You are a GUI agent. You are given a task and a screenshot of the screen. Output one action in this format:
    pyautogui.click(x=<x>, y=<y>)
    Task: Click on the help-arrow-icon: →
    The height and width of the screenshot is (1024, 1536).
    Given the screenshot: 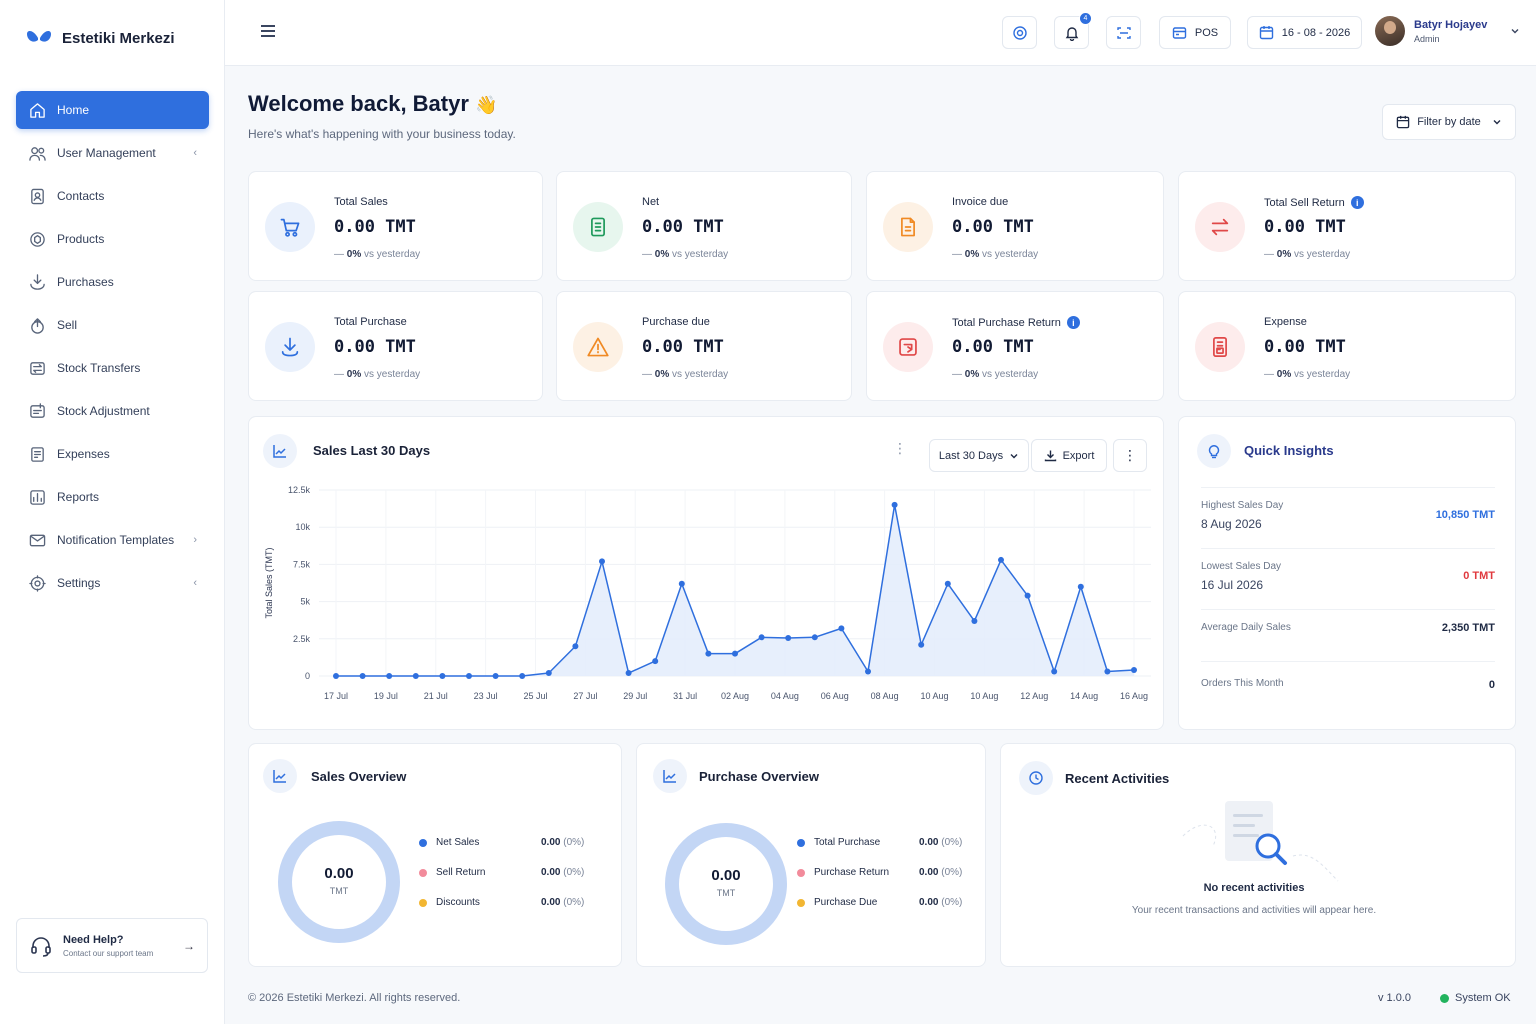 What is the action you would take?
    pyautogui.click(x=189, y=946)
    